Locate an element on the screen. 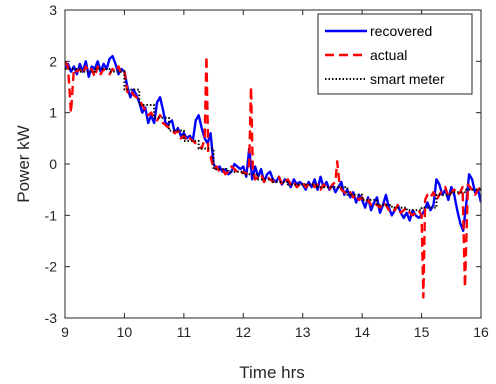 The image size is (496, 384). y-tick-label: -1 is located at coordinates (51, 215).